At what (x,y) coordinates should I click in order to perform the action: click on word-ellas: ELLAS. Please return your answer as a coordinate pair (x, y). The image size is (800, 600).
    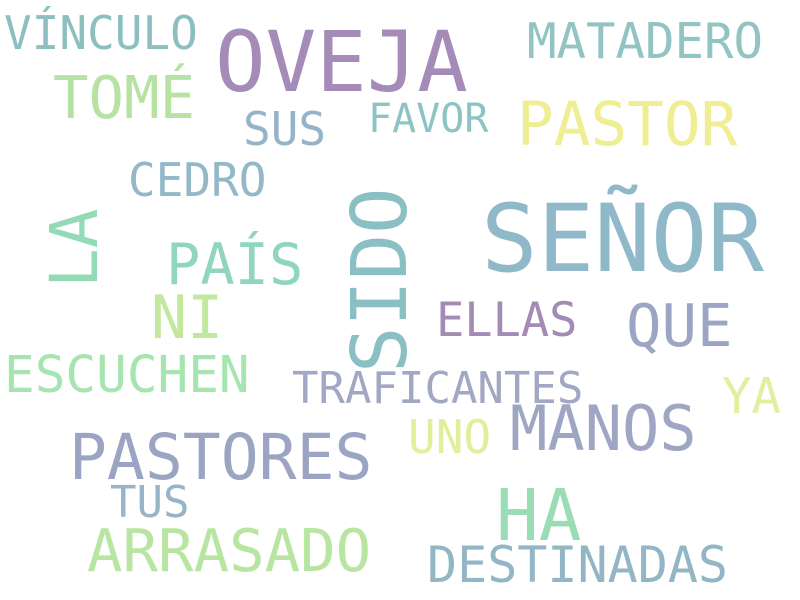
    Looking at the image, I should click on (507, 320).